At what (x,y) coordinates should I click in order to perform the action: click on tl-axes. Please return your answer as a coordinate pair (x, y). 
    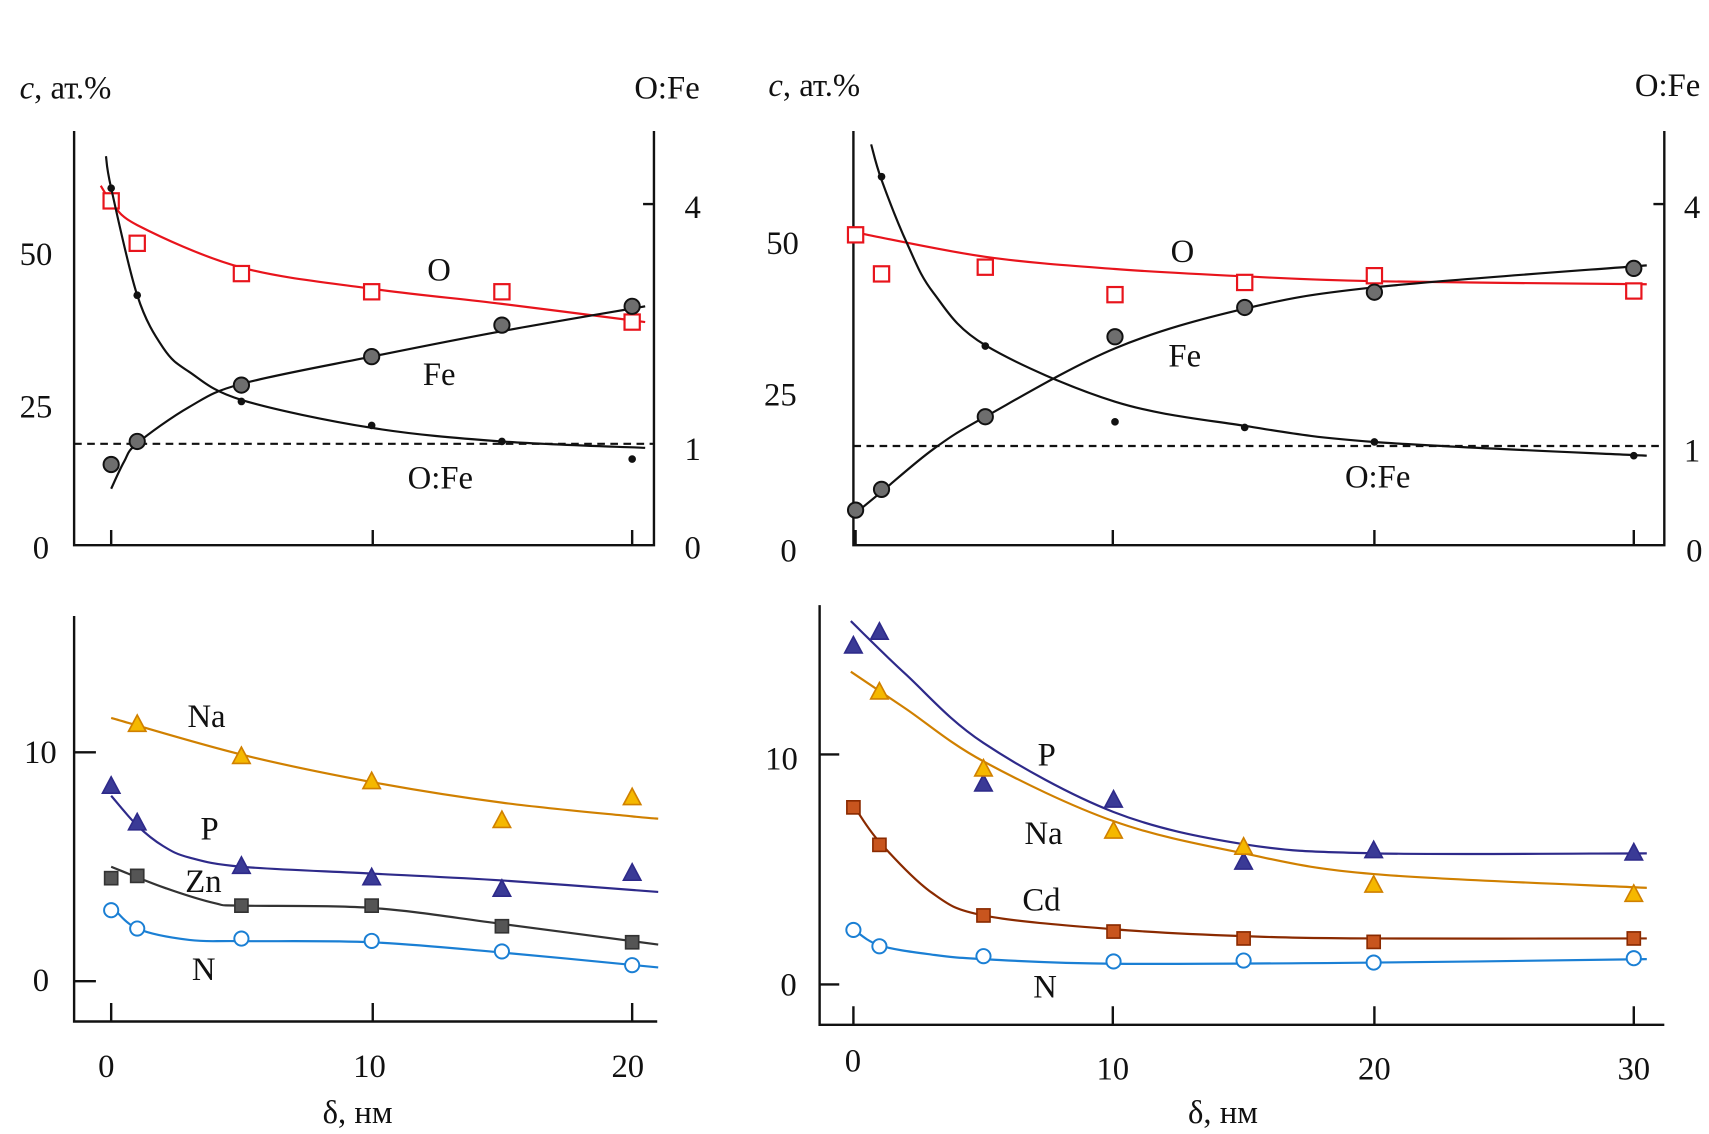
    Looking at the image, I should click on (364, 339).